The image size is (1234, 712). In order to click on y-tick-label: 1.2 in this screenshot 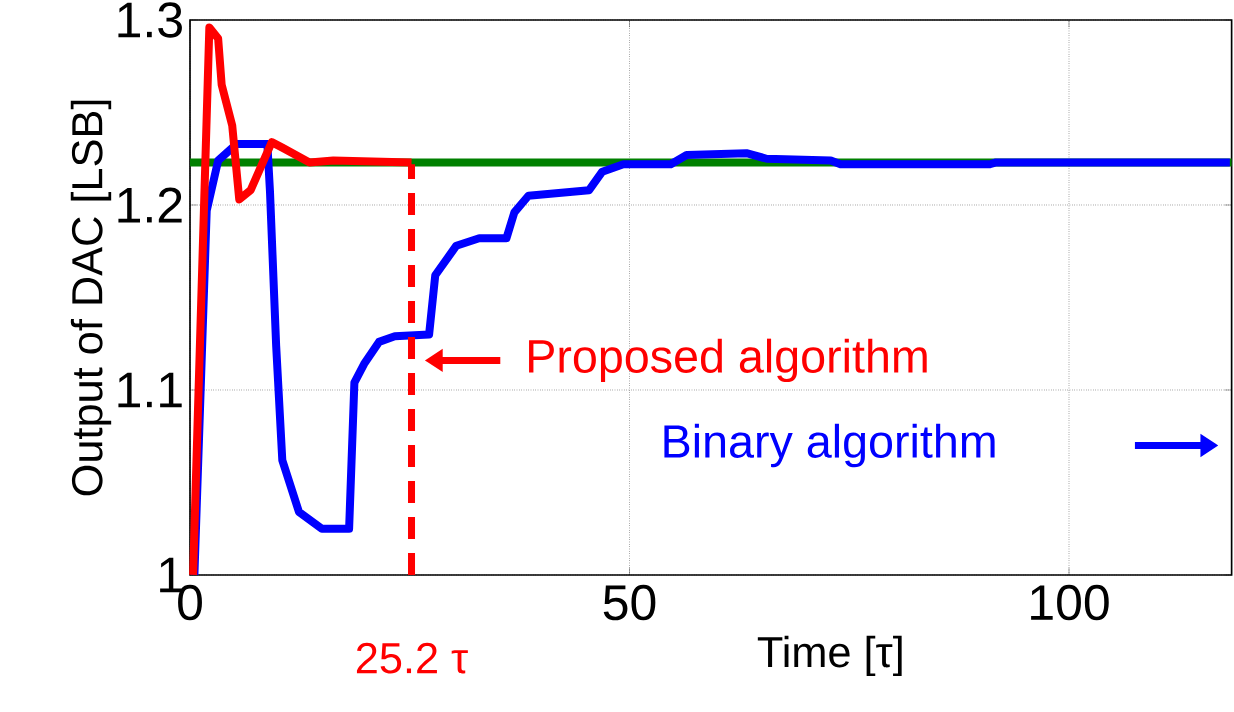, I will do `click(150, 205)`.